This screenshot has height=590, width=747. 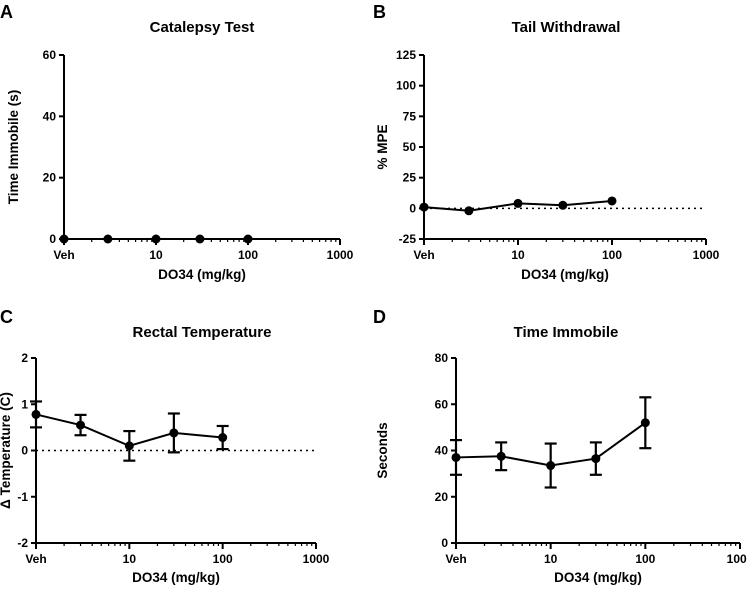 What do you see at coordinates (566, 27) in the screenshot?
I see `chart-title: Tail Withdrawal` at bounding box center [566, 27].